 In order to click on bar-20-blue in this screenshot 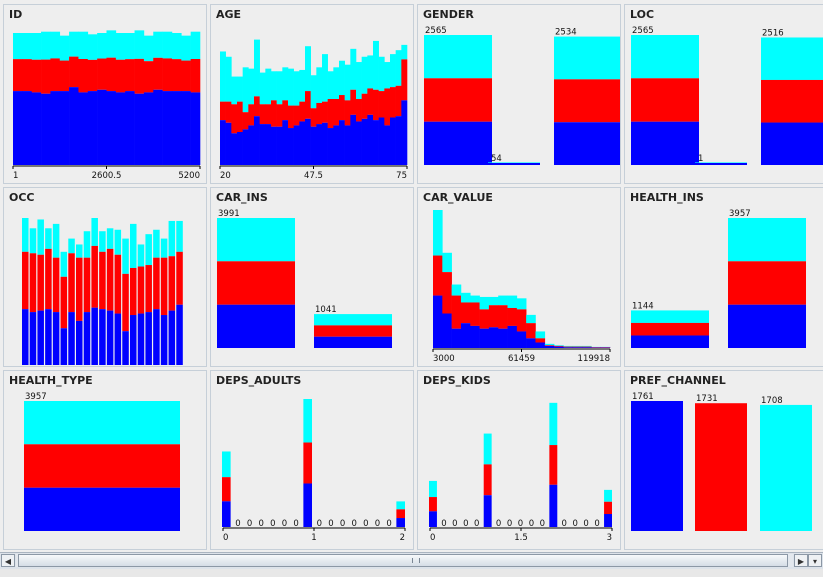, I will do `click(336, 145)`.